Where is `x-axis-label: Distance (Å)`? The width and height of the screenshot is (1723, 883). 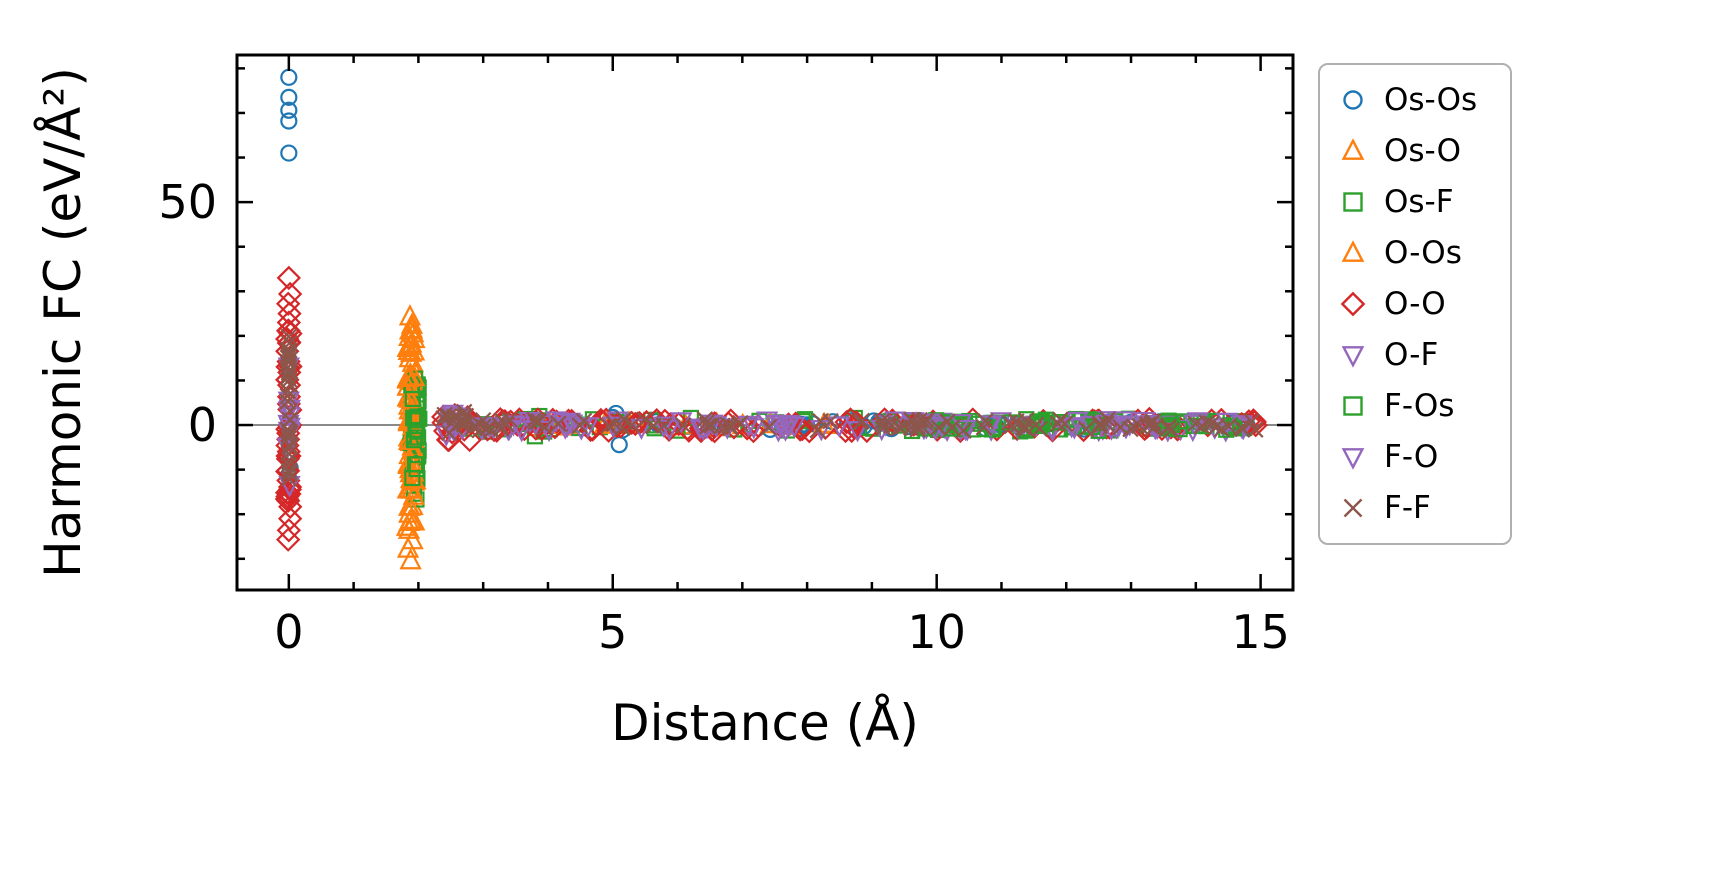 x-axis-label: Distance (Å) is located at coordinates (765, 723).